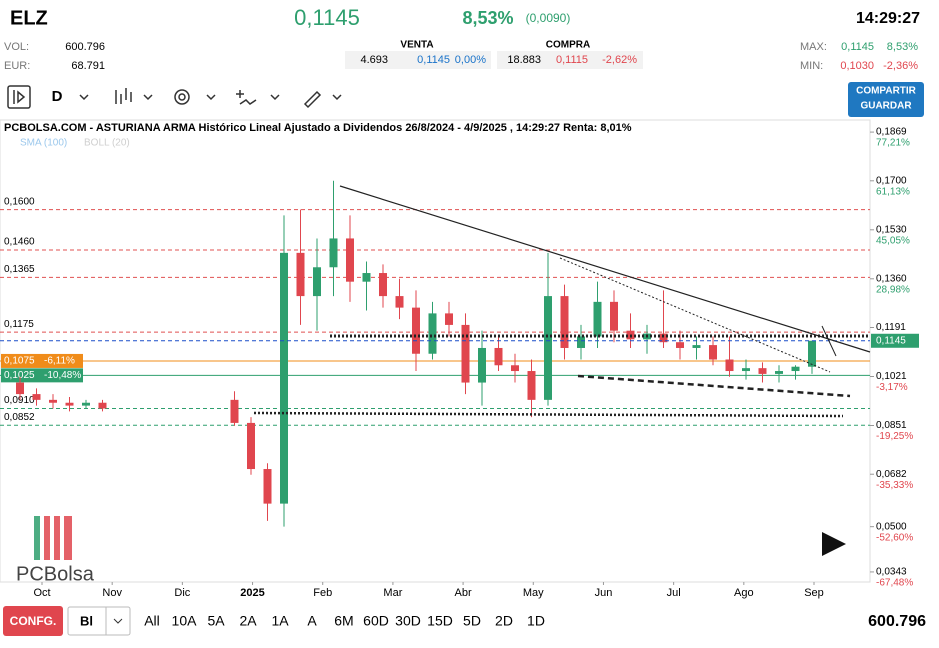 The image size is (939, 648). I want to click on x-tick-label: May, so click(533, 593).